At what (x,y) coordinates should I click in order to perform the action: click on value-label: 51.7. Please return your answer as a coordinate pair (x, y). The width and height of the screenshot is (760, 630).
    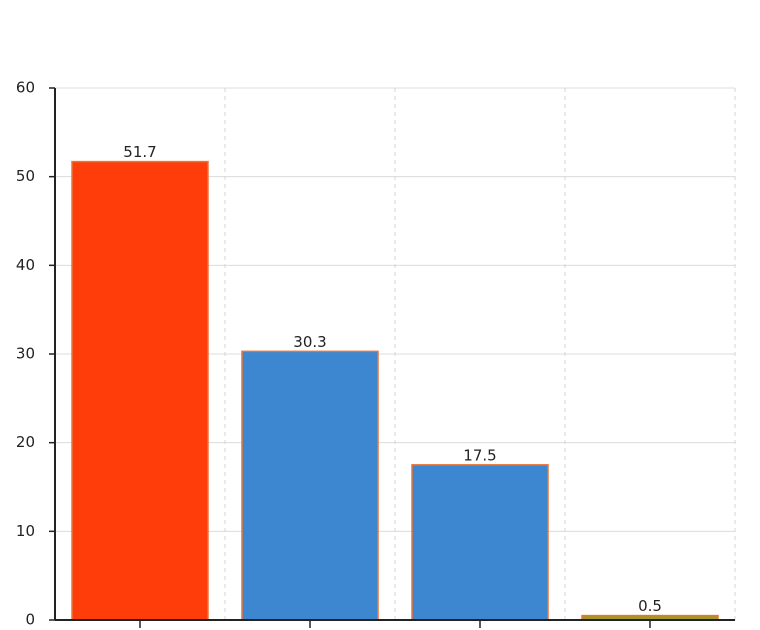
    Looking at the image, I should click on (139, 152).